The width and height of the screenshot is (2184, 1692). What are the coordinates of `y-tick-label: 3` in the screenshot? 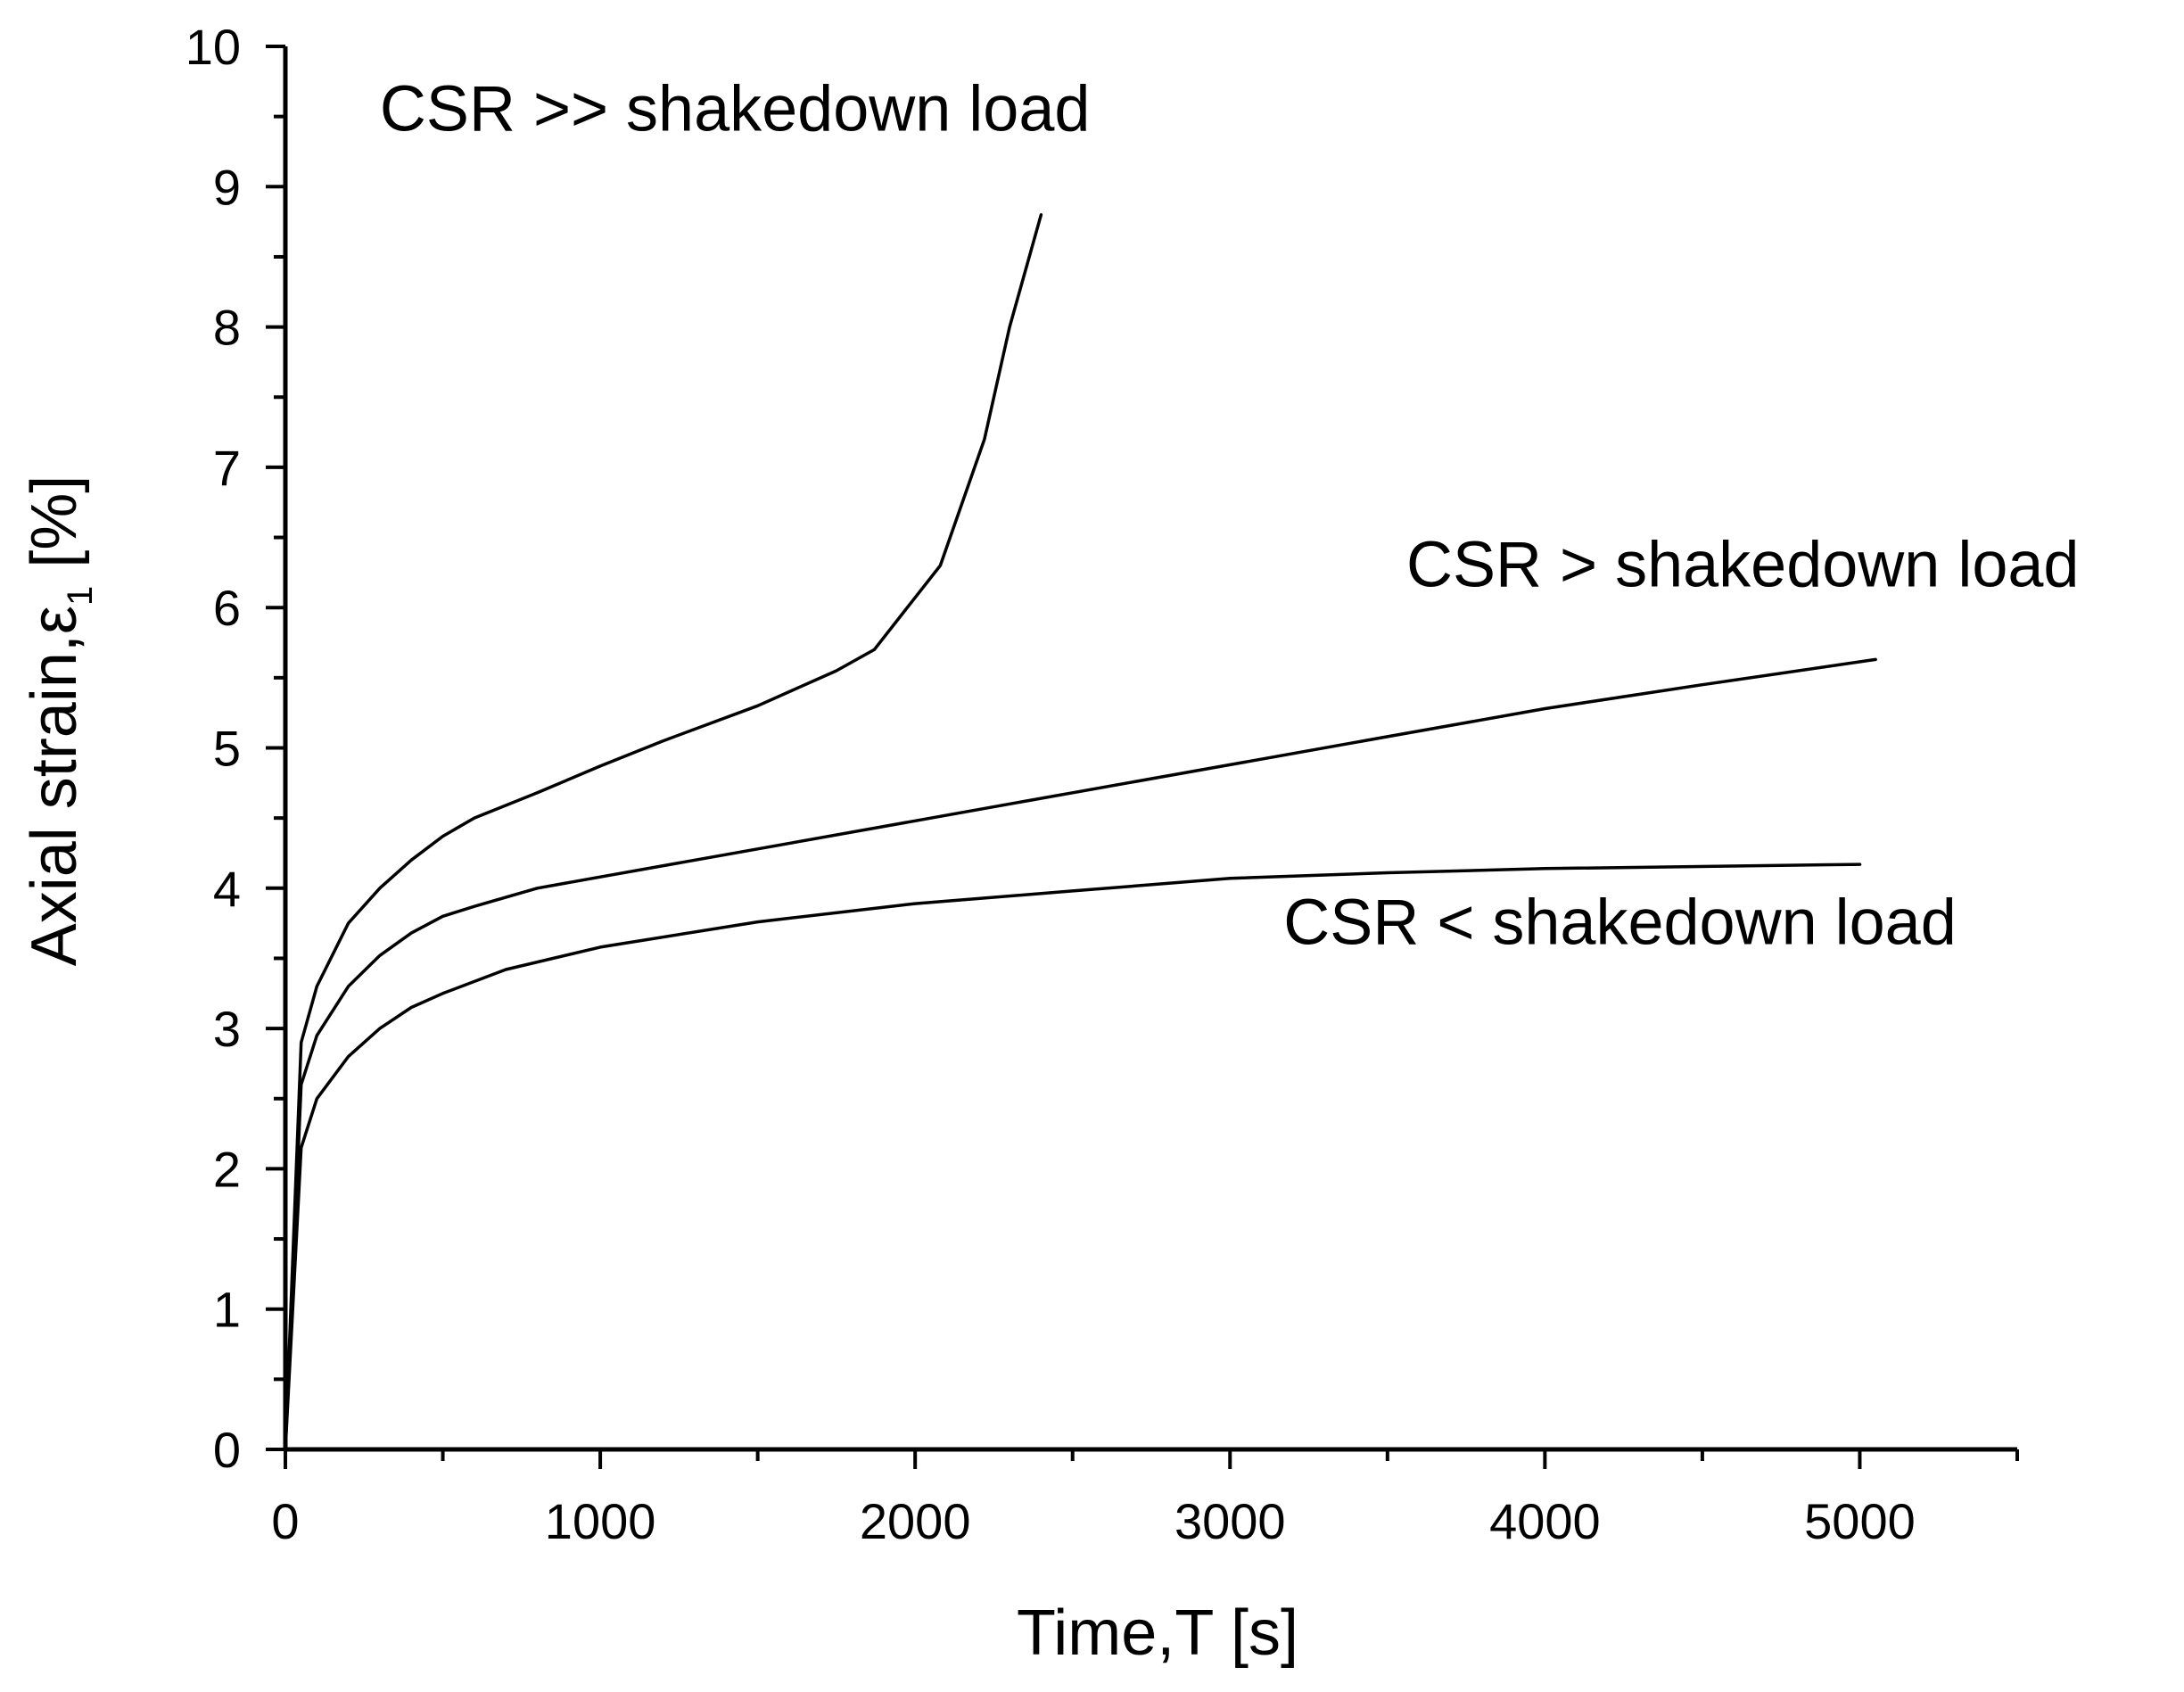 It's located at (227, 1029).